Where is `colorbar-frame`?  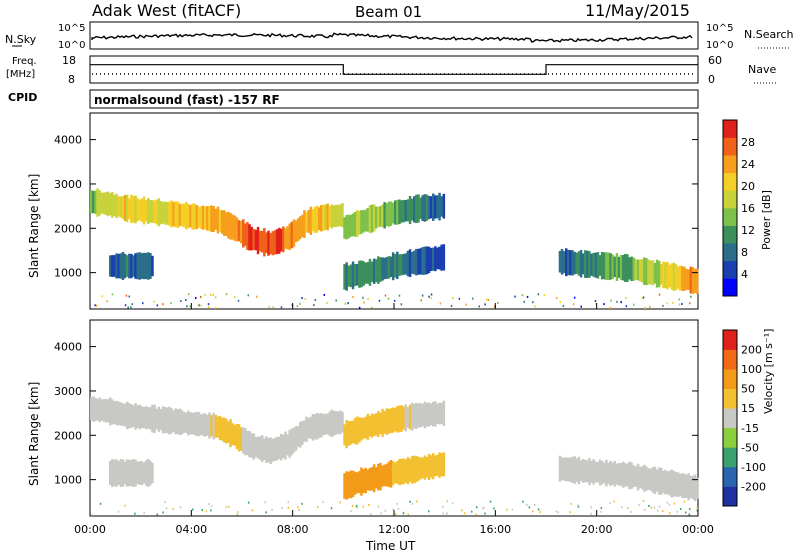 colorbar-frame is located at coordinates (730, 418).